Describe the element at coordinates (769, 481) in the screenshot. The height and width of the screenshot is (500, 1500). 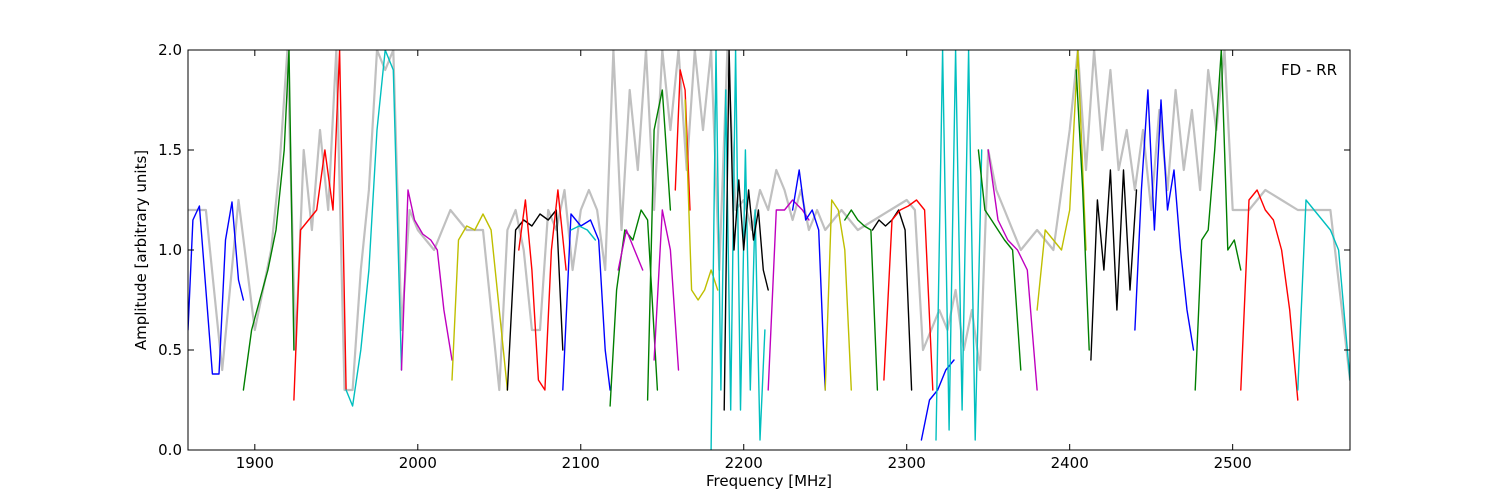
I see `x-axis-label: Frequency [MHz]` at that location.